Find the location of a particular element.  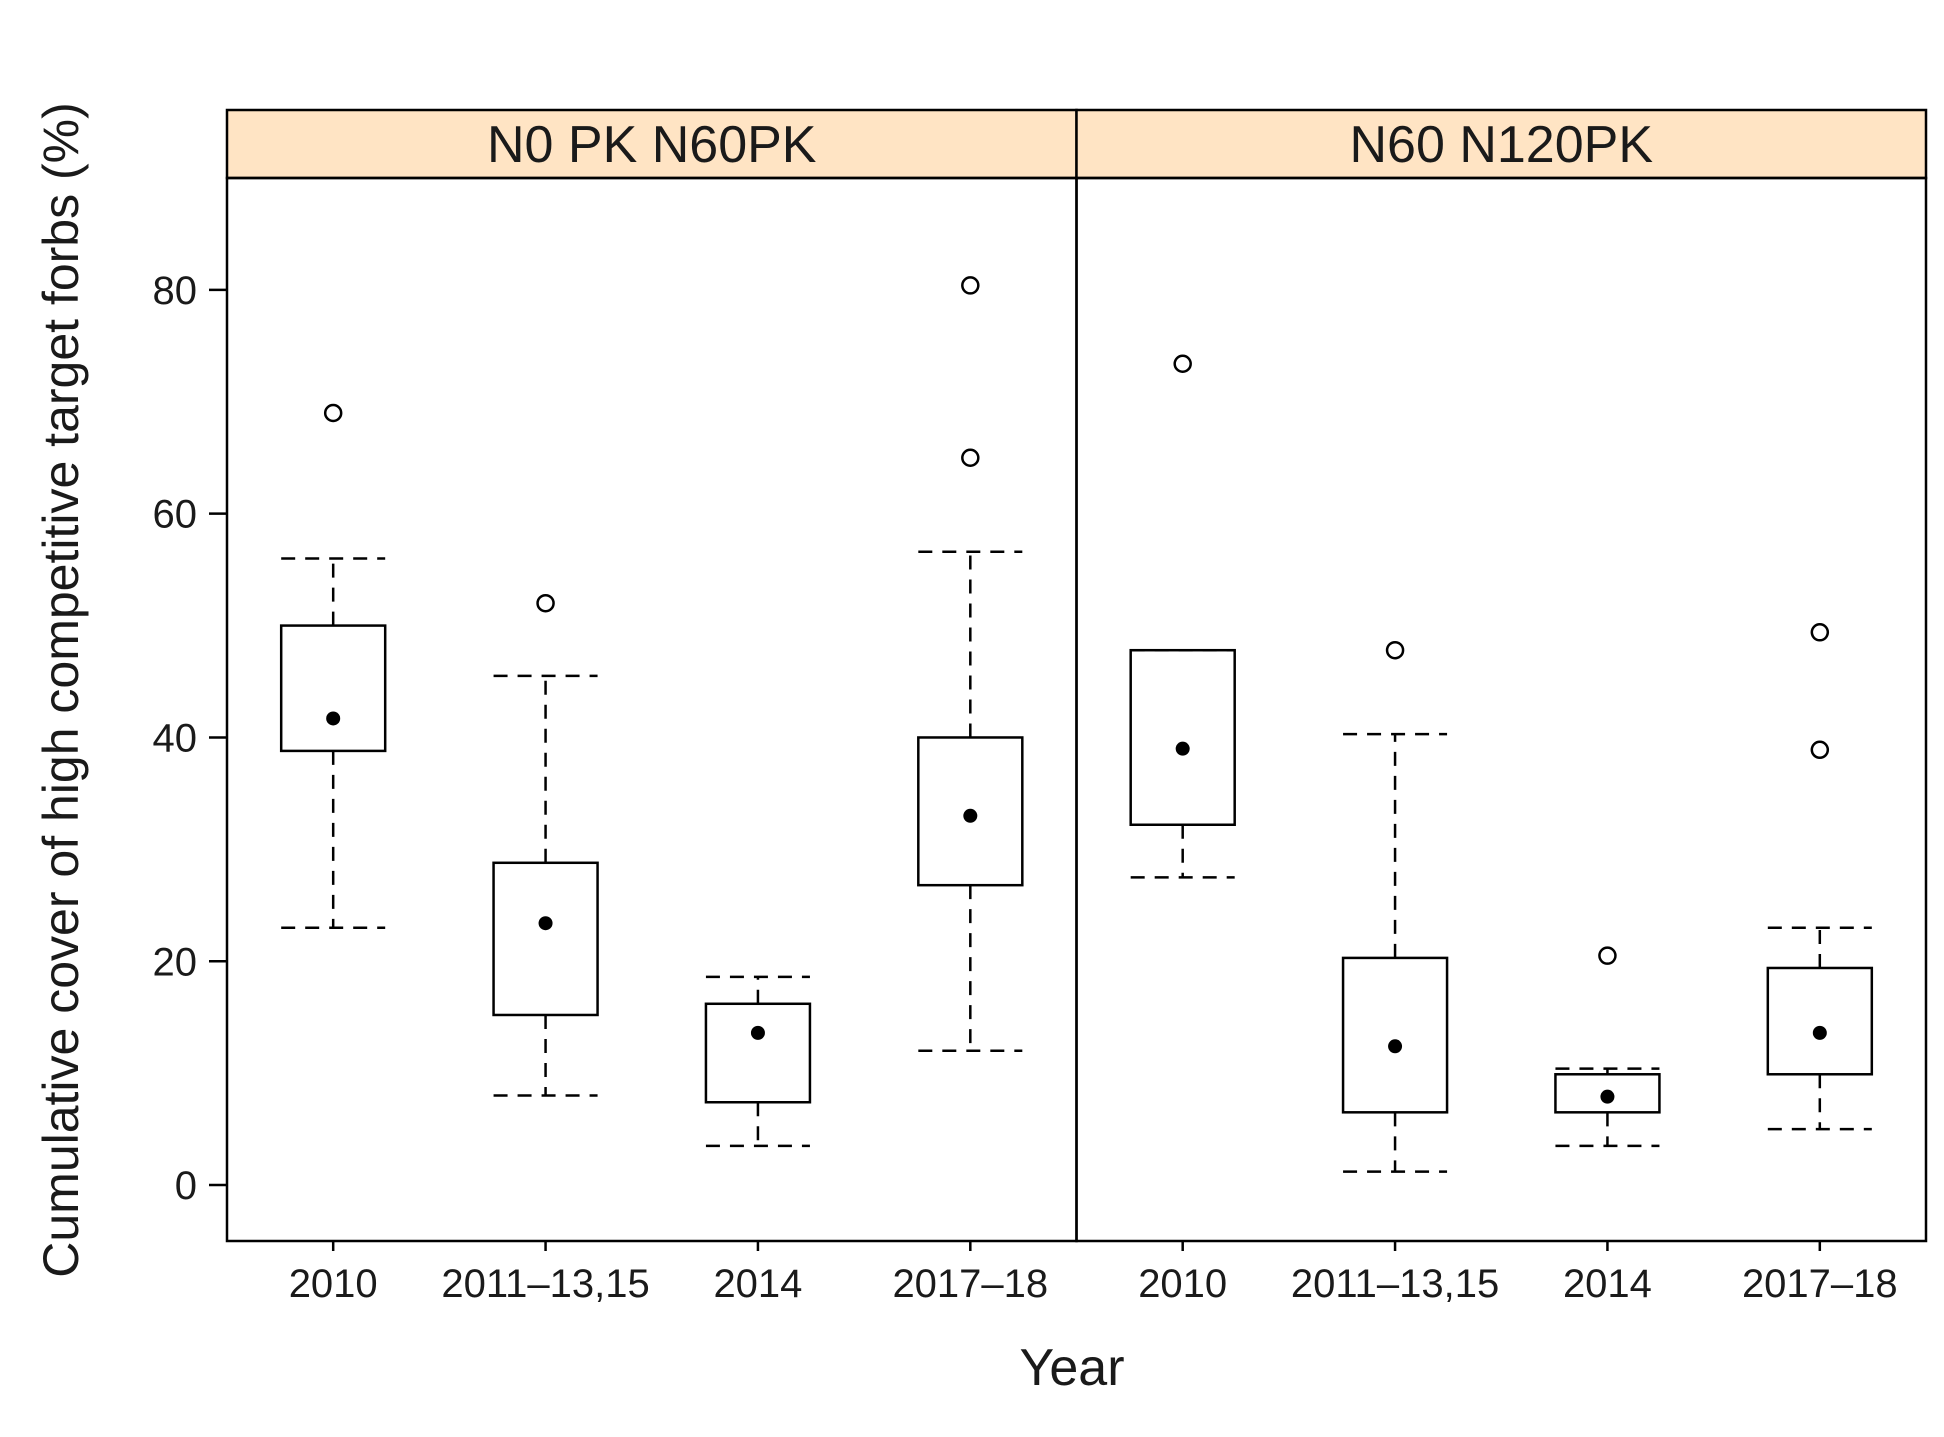

panel-strip-title: N0 PK N60PK is located at coordinates (652, 145).